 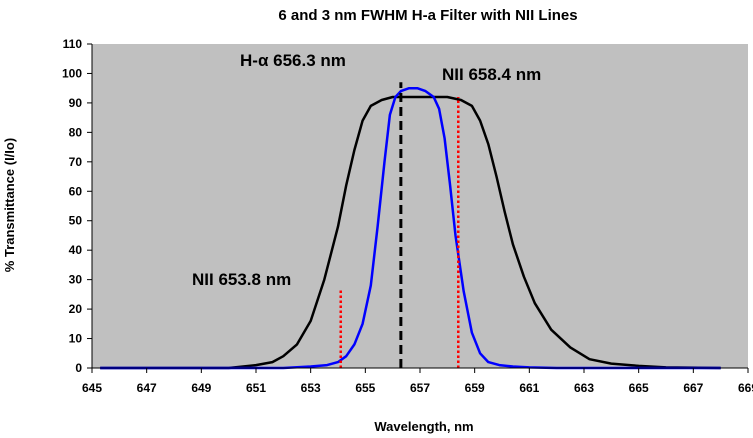 I want to click on y-tick-label: 90, so click(x=76, y=103).